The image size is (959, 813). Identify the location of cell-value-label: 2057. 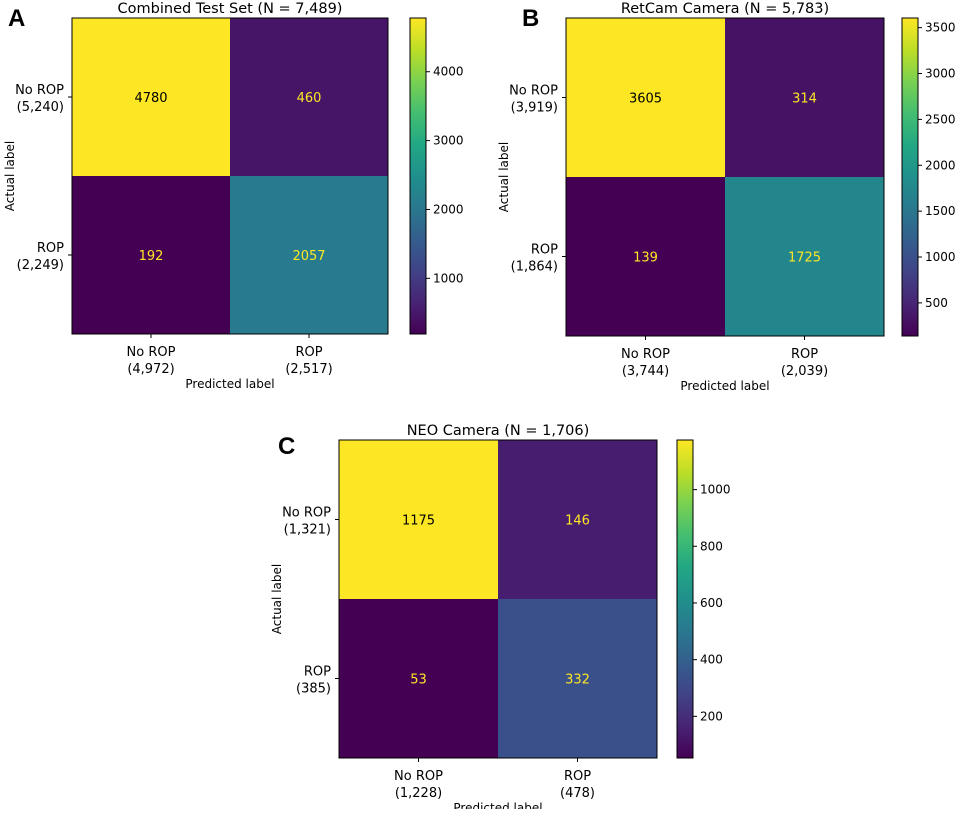
(308, 256).